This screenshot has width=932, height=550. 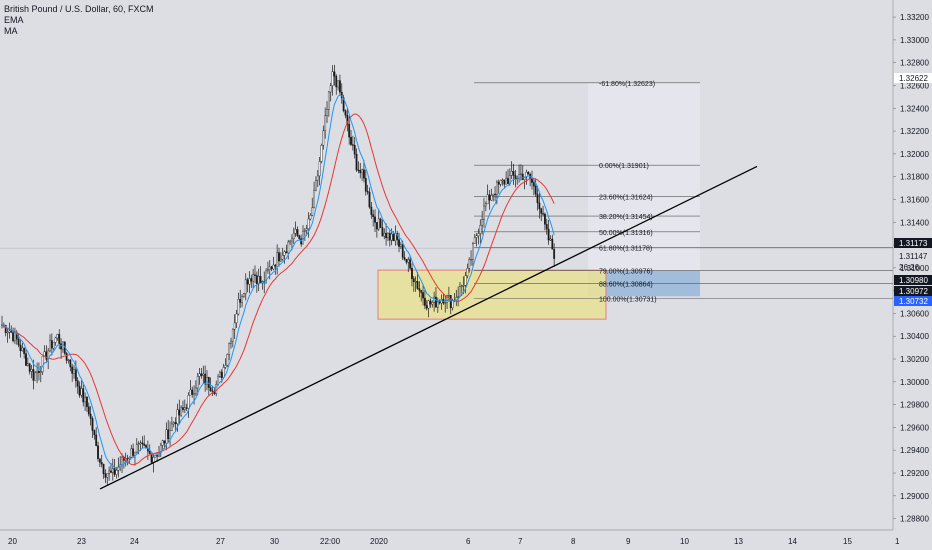 What do you see at coordinates (847, 541) in the screenshot?
I see `x-tick-label: 15` at bounding box center [847, 541].